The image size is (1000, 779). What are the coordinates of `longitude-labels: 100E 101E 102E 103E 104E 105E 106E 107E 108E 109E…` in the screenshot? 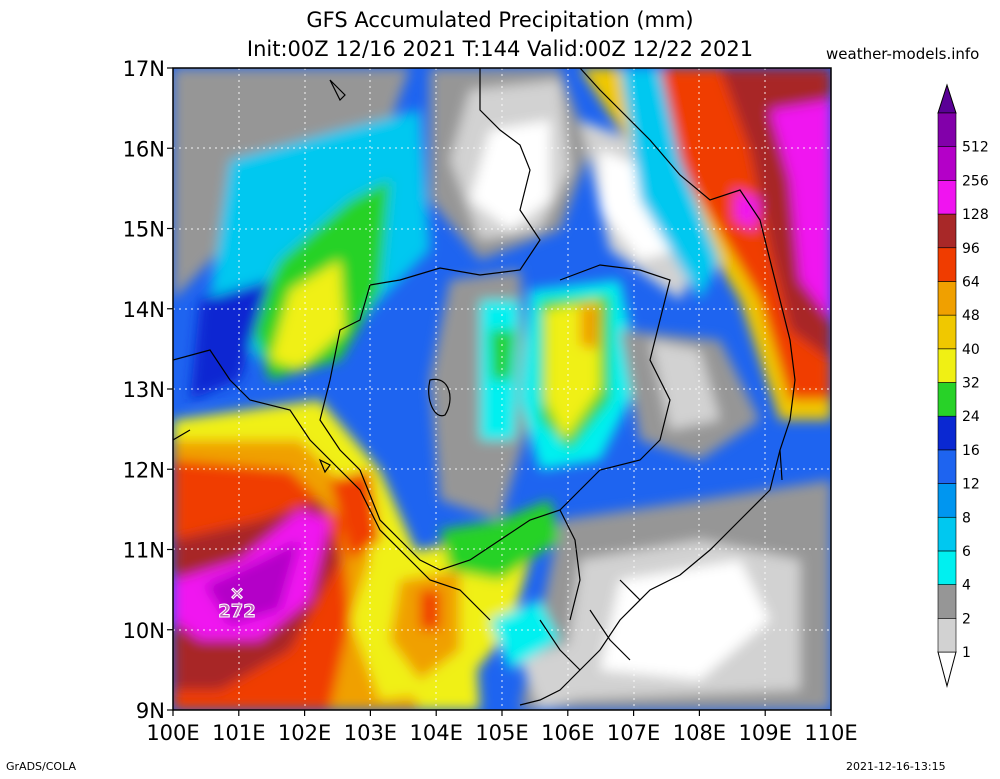 It's located at (501, 733).